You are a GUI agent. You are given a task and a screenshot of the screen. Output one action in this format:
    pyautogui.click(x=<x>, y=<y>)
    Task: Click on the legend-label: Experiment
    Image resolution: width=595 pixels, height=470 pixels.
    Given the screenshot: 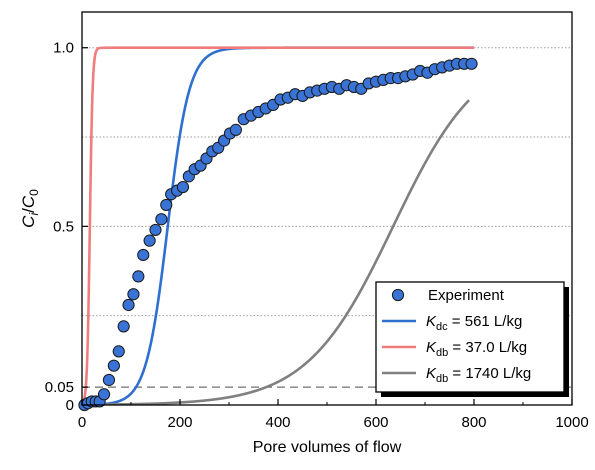 What is the action you would take?
    pyautogui.click(x=466, y=295)
    